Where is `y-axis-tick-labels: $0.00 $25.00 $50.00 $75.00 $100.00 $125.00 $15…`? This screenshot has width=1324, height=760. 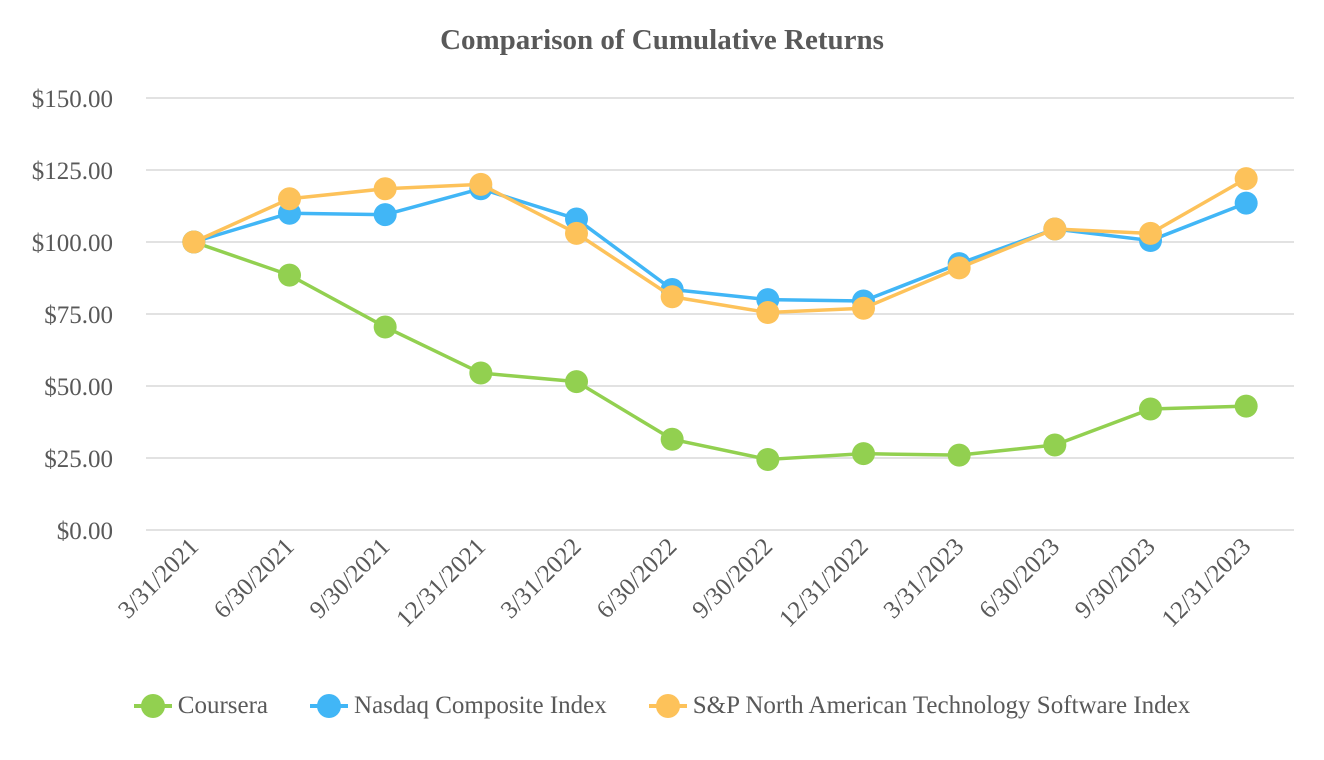
y-axis-tick-labels: $0.00 $25.00 $50.00 $75.00 $100.00 $125.00 $15… is located at coordinates (72, 315).